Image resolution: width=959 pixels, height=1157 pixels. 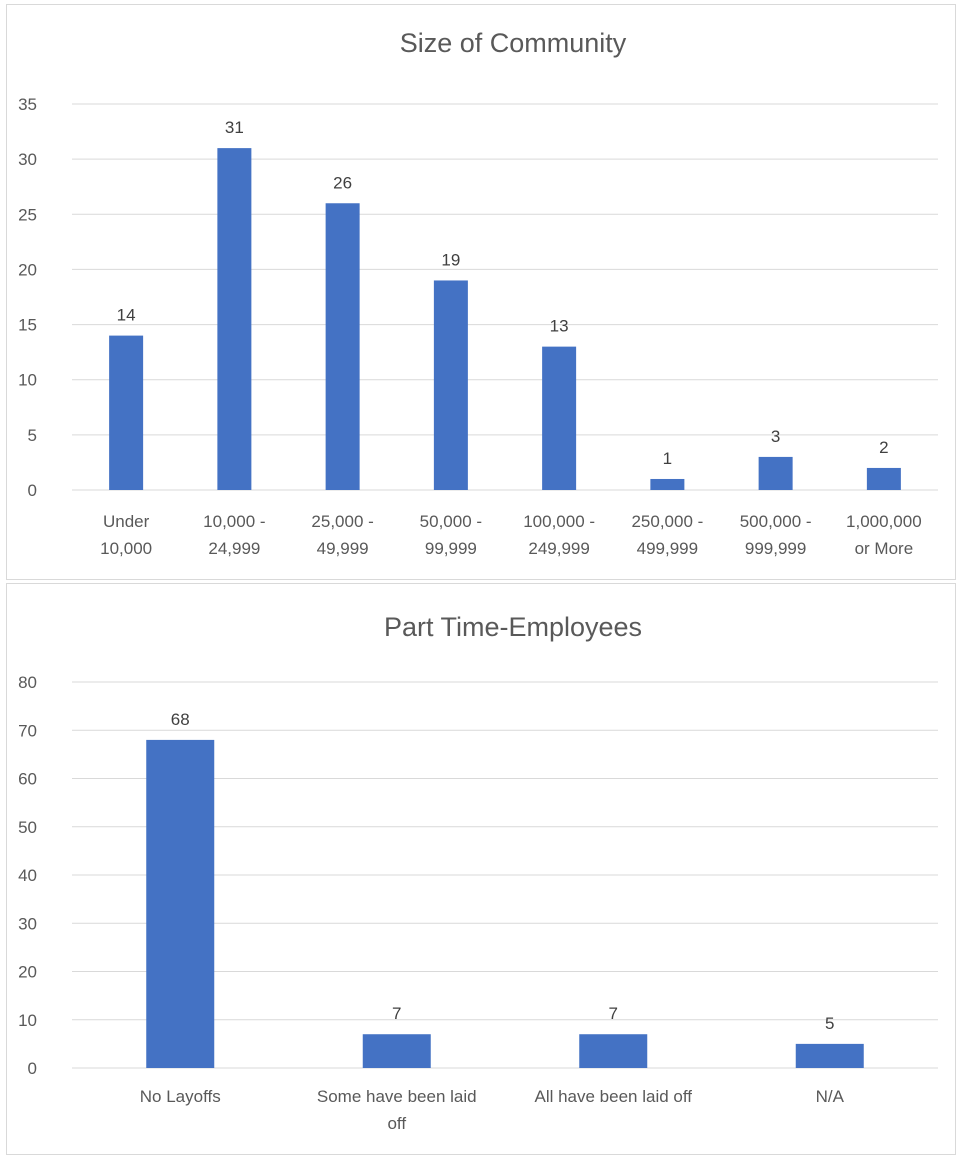 What do you see at coordinates (667, 535) in the screenshot?
I see `community-category-label: 250,000 - 499,999` at bounding box center [667, 535].